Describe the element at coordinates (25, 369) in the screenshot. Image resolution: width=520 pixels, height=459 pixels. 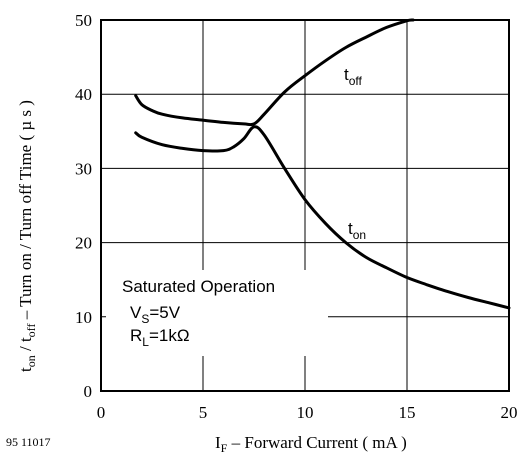
I see `y-axis-label-t1: t` at that location.